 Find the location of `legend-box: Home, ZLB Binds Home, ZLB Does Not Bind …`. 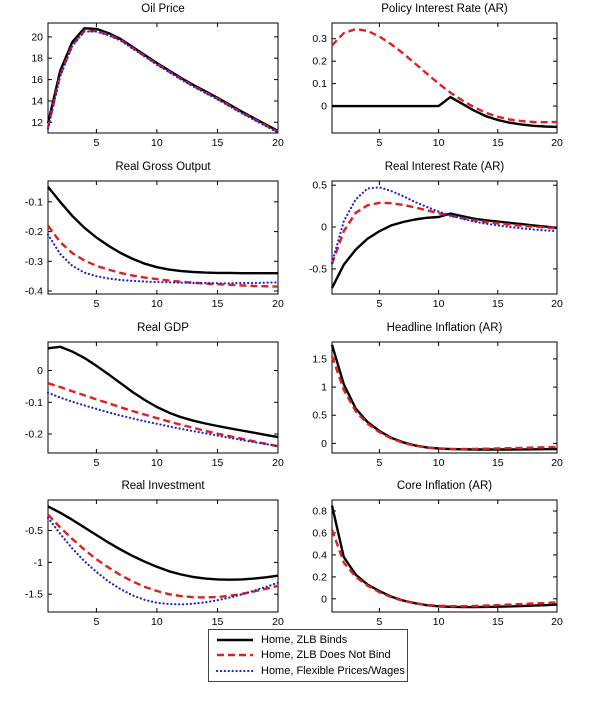

legend-box: Home, ZLB Binds Home, ZLB Does Not Bind … is located at coordinates (308, 655).